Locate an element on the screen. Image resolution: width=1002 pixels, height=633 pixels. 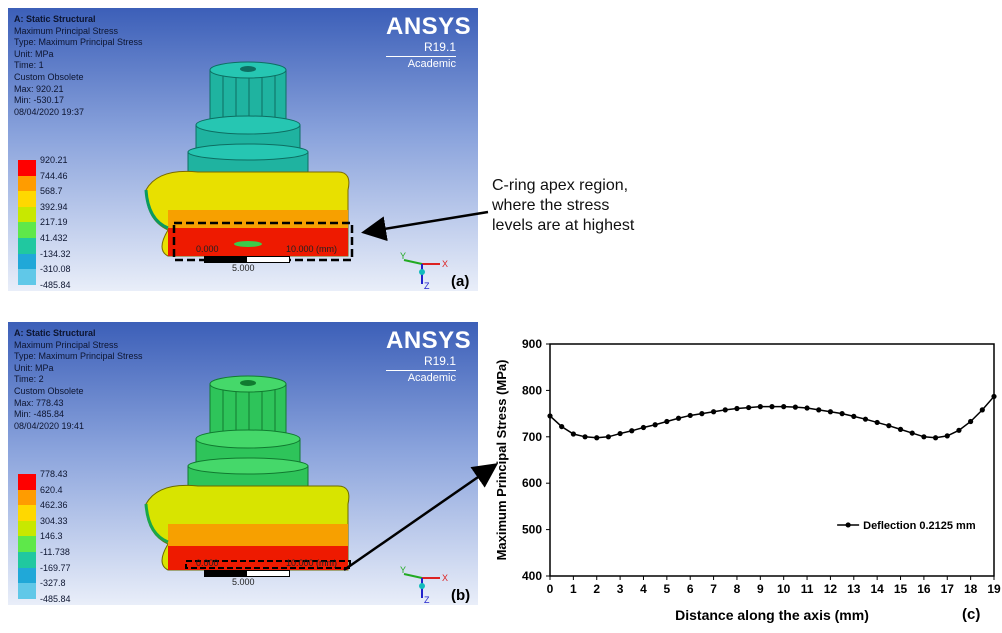
y-tick-label: 900 is located at coordinates (532, 344).